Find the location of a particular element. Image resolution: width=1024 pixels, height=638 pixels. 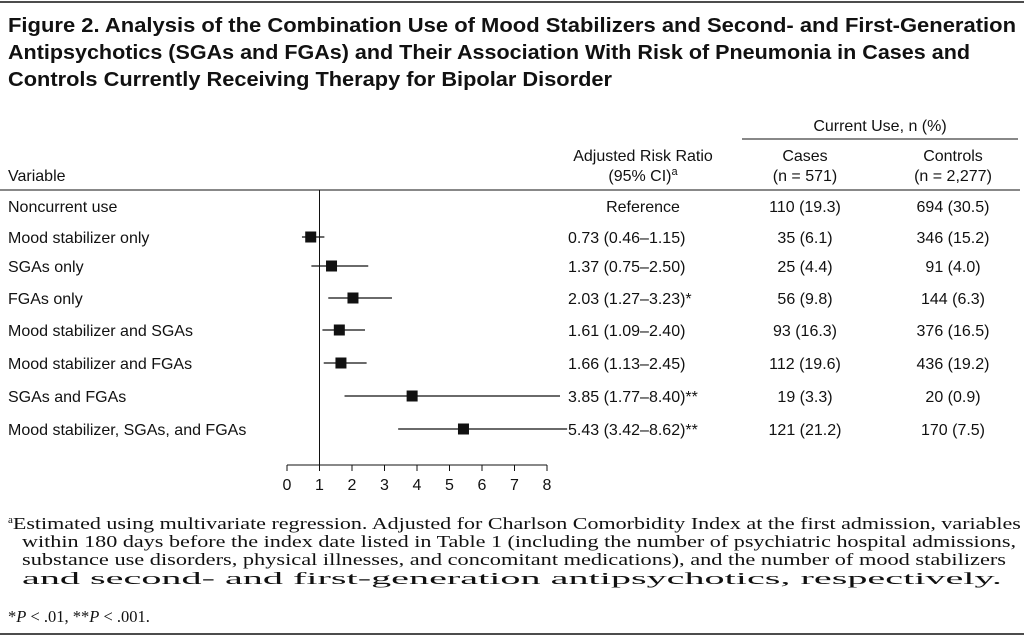

cases-header: Cases is located at coordinates (804, 156).